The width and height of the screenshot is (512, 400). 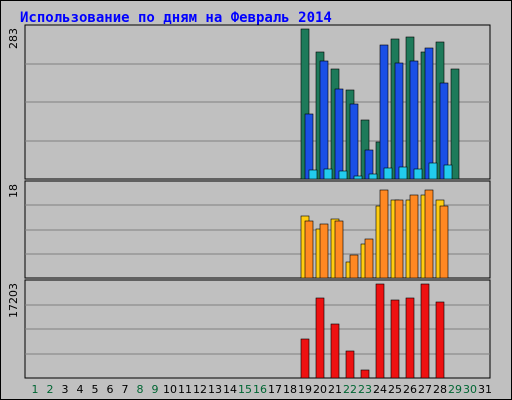 What do you see at coordinates (230, 389) in the screenshot?
I see `x-tick-label-day-14: 14` at bounding box center [230, 389].